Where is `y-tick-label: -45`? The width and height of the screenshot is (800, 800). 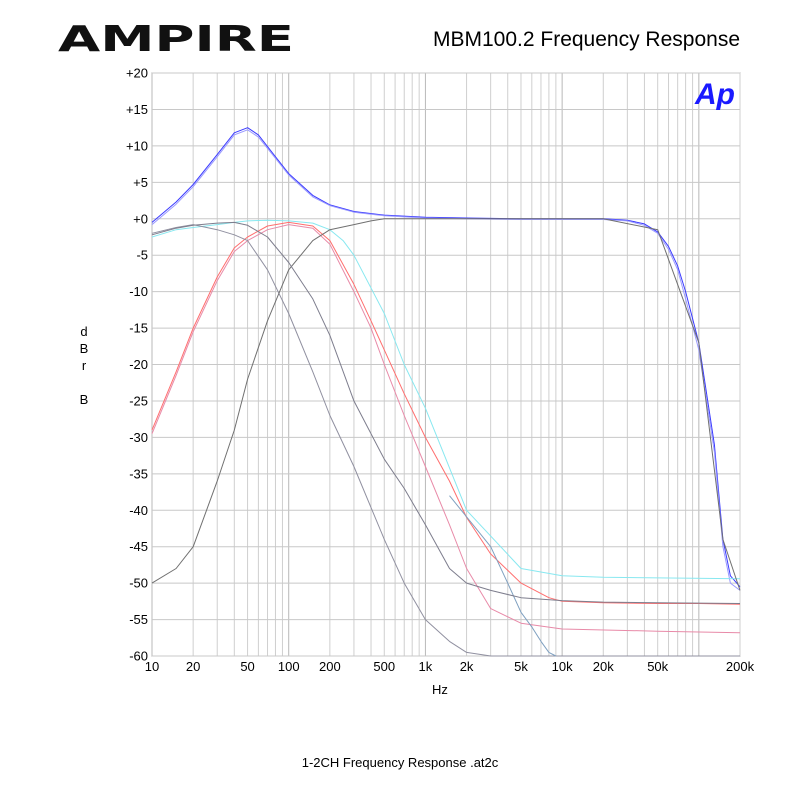 y-tick-label: -45 is located at coordinates (138, 546).